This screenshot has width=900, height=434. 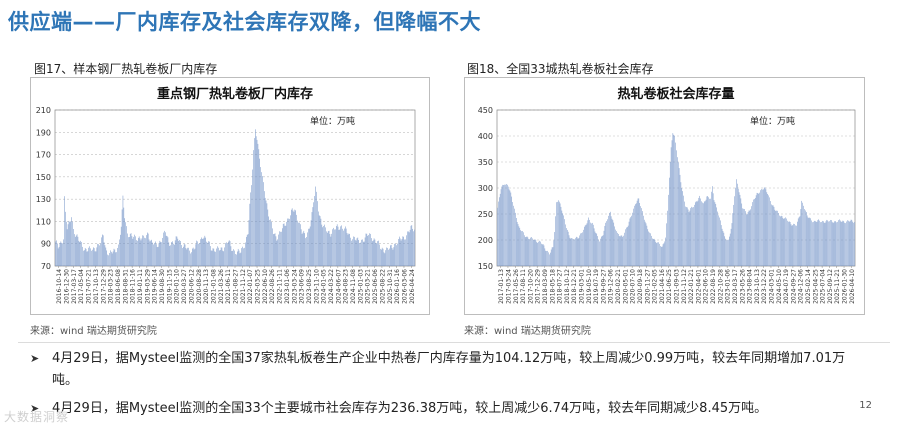 What do you see at coordinates (184, 286) in the screenshot?
I see `x-tick-label: 2020-03-27` at bounding box center [184, 286].